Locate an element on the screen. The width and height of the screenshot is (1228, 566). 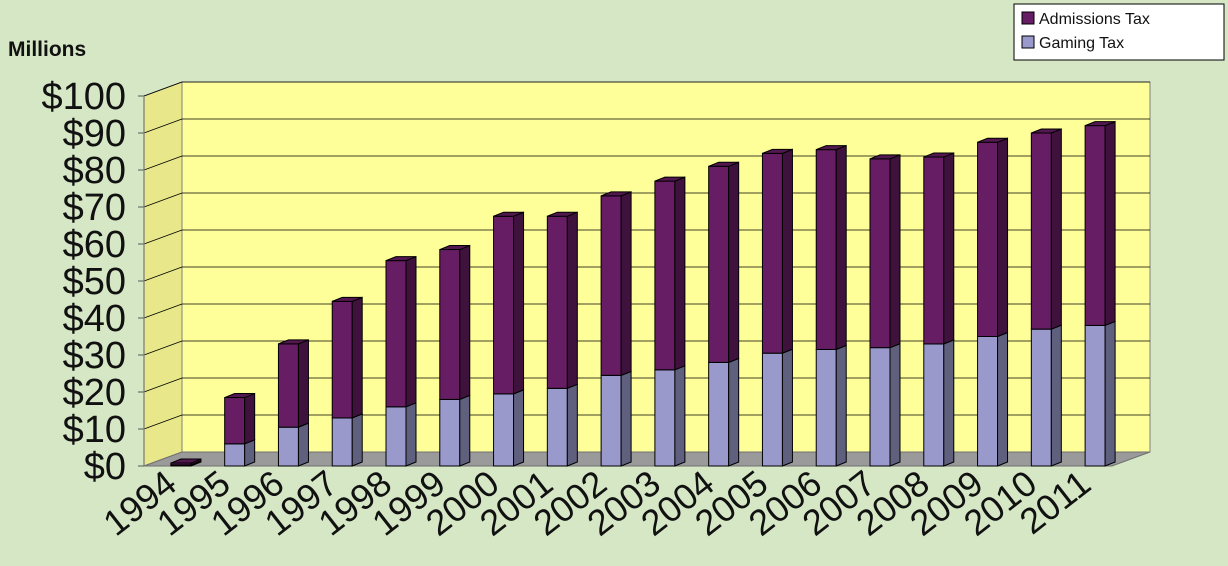
bar-admissions-tax-1999 is located at coordinates (455, 322).